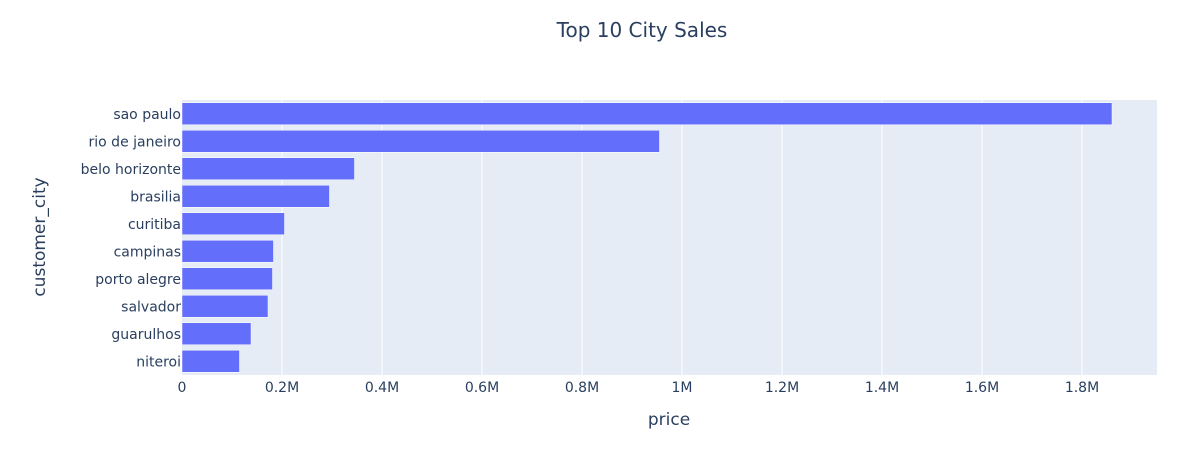 Image resolution: width=1190 pixels, height=451 pixels. Describe the element at coordinates (155, 197) in the screenshot. I see `y-tick-label: brasilia` at that location.